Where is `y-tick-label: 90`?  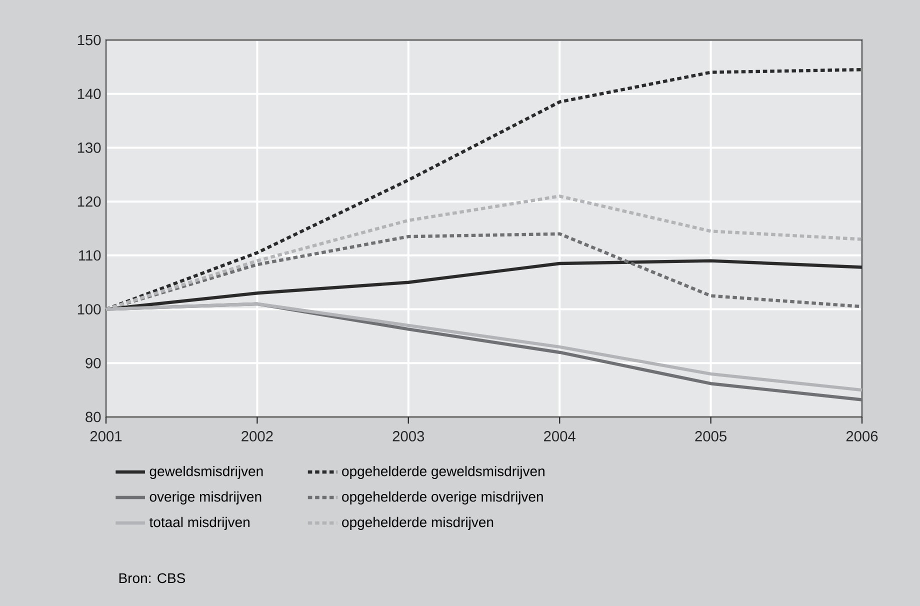
y-tick-label: 90 is located at coordinates (93, 363).